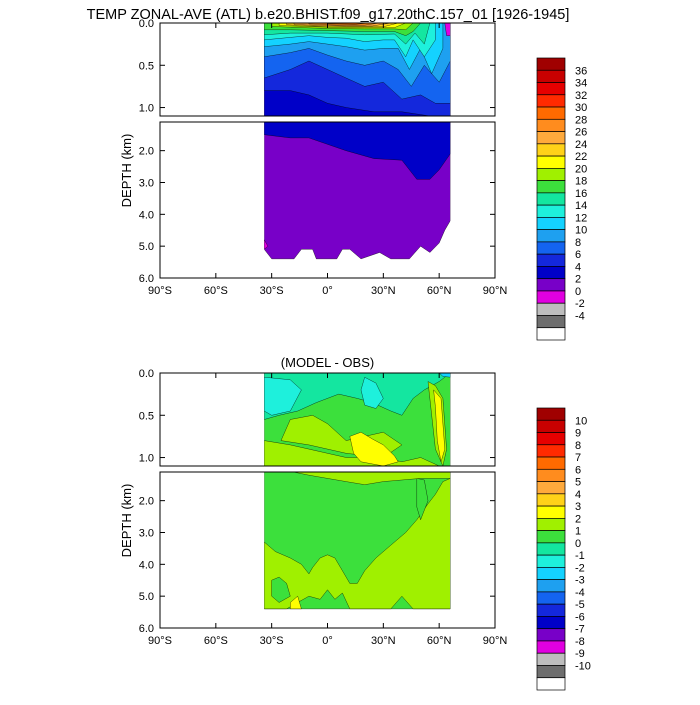 This screenshot has width=700, height=705. What do you see at coordinates (580, 581) in the screenshot?
I see `colorbar-label: -3` at bounding box center [580, 581].